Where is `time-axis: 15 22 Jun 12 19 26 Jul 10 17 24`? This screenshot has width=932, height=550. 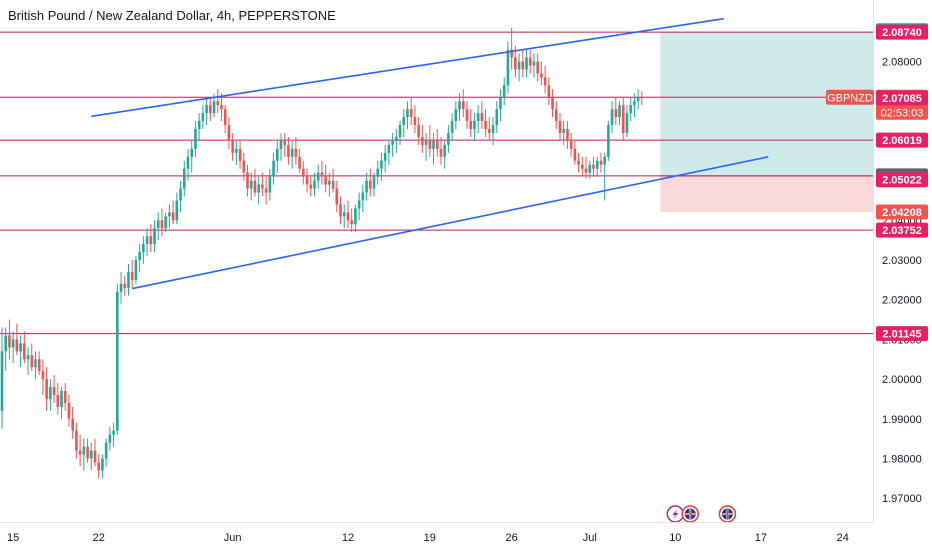 time-axis: 15 22 Jun 12 19 26 Jul 10 17 24 is located at coordinates (436, 533).